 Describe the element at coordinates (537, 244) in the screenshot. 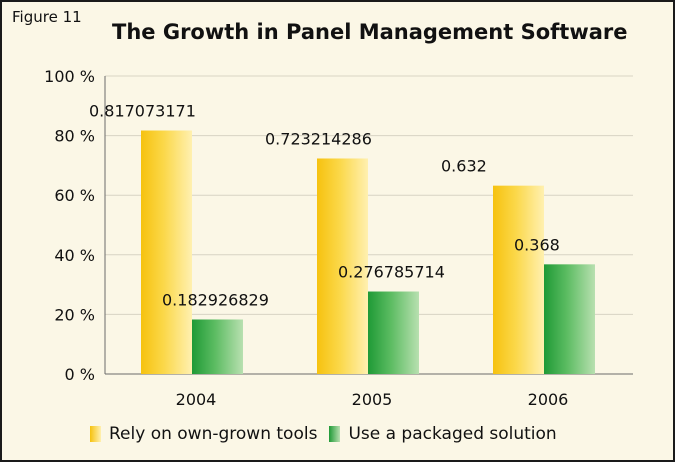

I see `data-label: 0.368` at that location.